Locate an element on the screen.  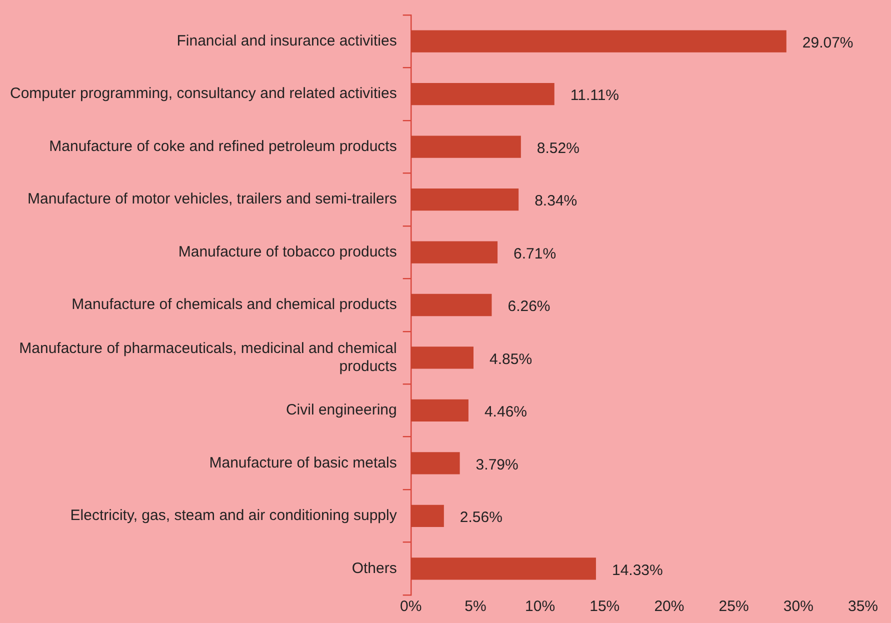
data-label: 8.34% is located at coordinates (556, 201).